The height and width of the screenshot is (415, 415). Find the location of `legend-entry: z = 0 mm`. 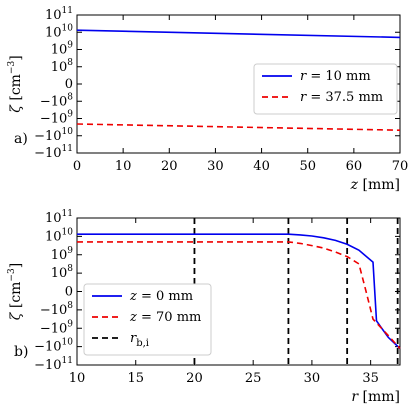

legend-entry: z = 0 mm is located at coordinates (161, 296).